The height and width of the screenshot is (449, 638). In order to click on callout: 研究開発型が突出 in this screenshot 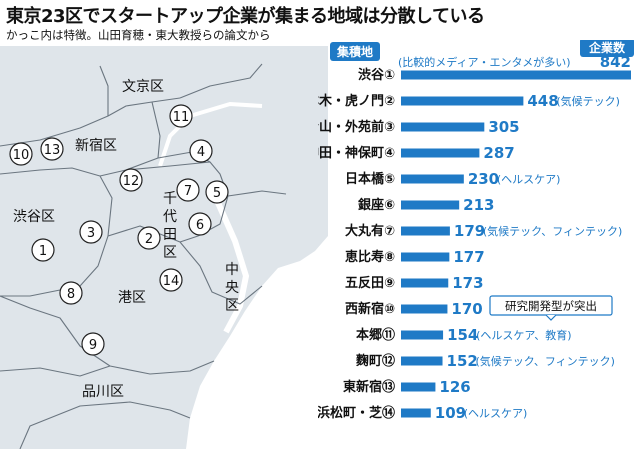, I will do `click(551, 308)`.